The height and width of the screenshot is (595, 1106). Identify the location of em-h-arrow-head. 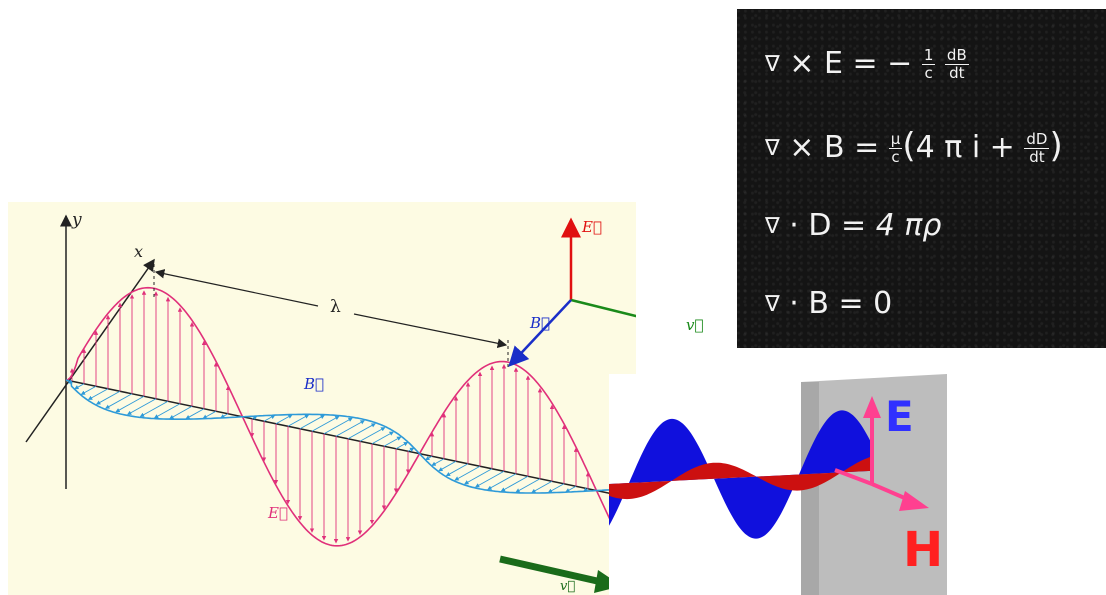
(914, 501).